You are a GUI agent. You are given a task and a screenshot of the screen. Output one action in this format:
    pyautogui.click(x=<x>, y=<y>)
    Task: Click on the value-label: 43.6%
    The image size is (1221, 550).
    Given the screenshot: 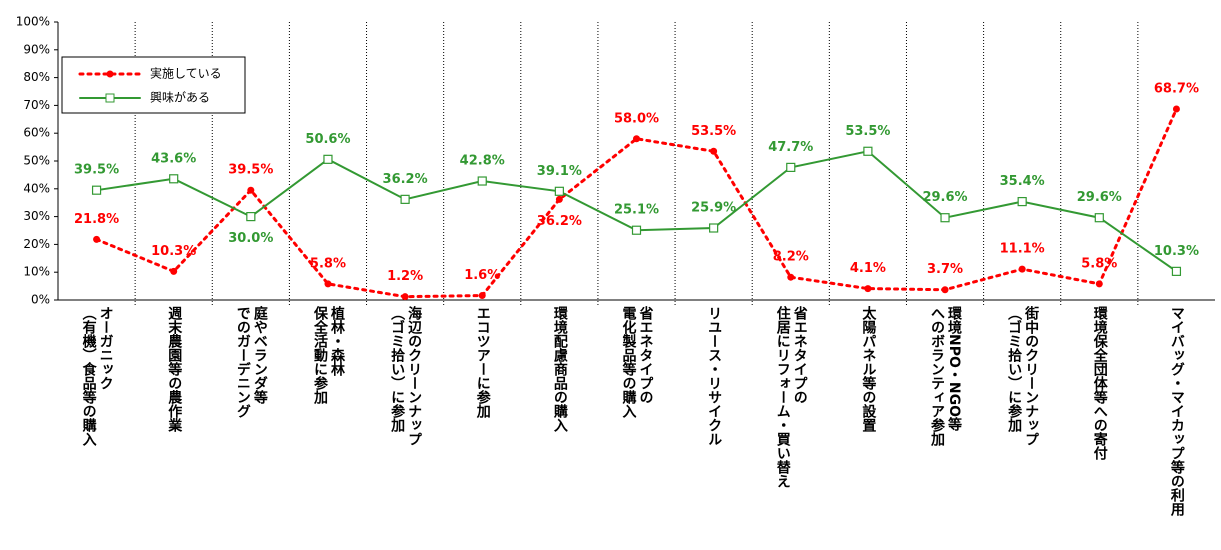 What is the action you would take?
    pyautogui.click(x=173, y=158)
    